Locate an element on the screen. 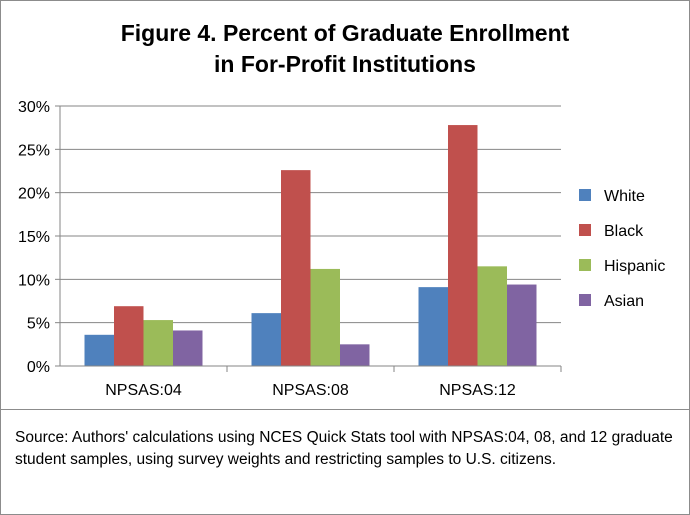 This screenshot has width=690, height=515. y-tick-label: 5% is located at coordinates (38, 324).